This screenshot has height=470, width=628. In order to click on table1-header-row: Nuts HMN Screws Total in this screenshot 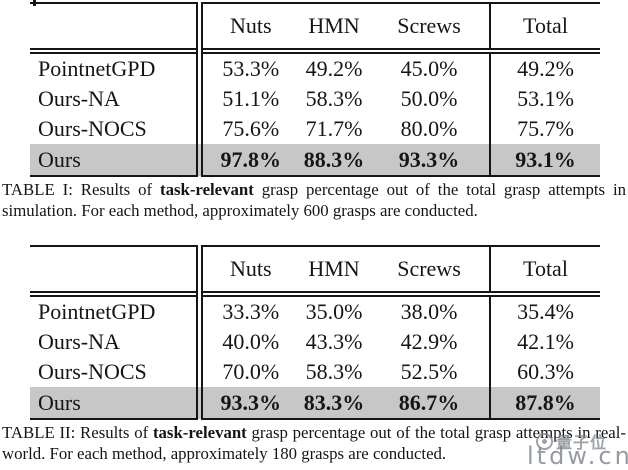, I will do `click(315, 28)`.